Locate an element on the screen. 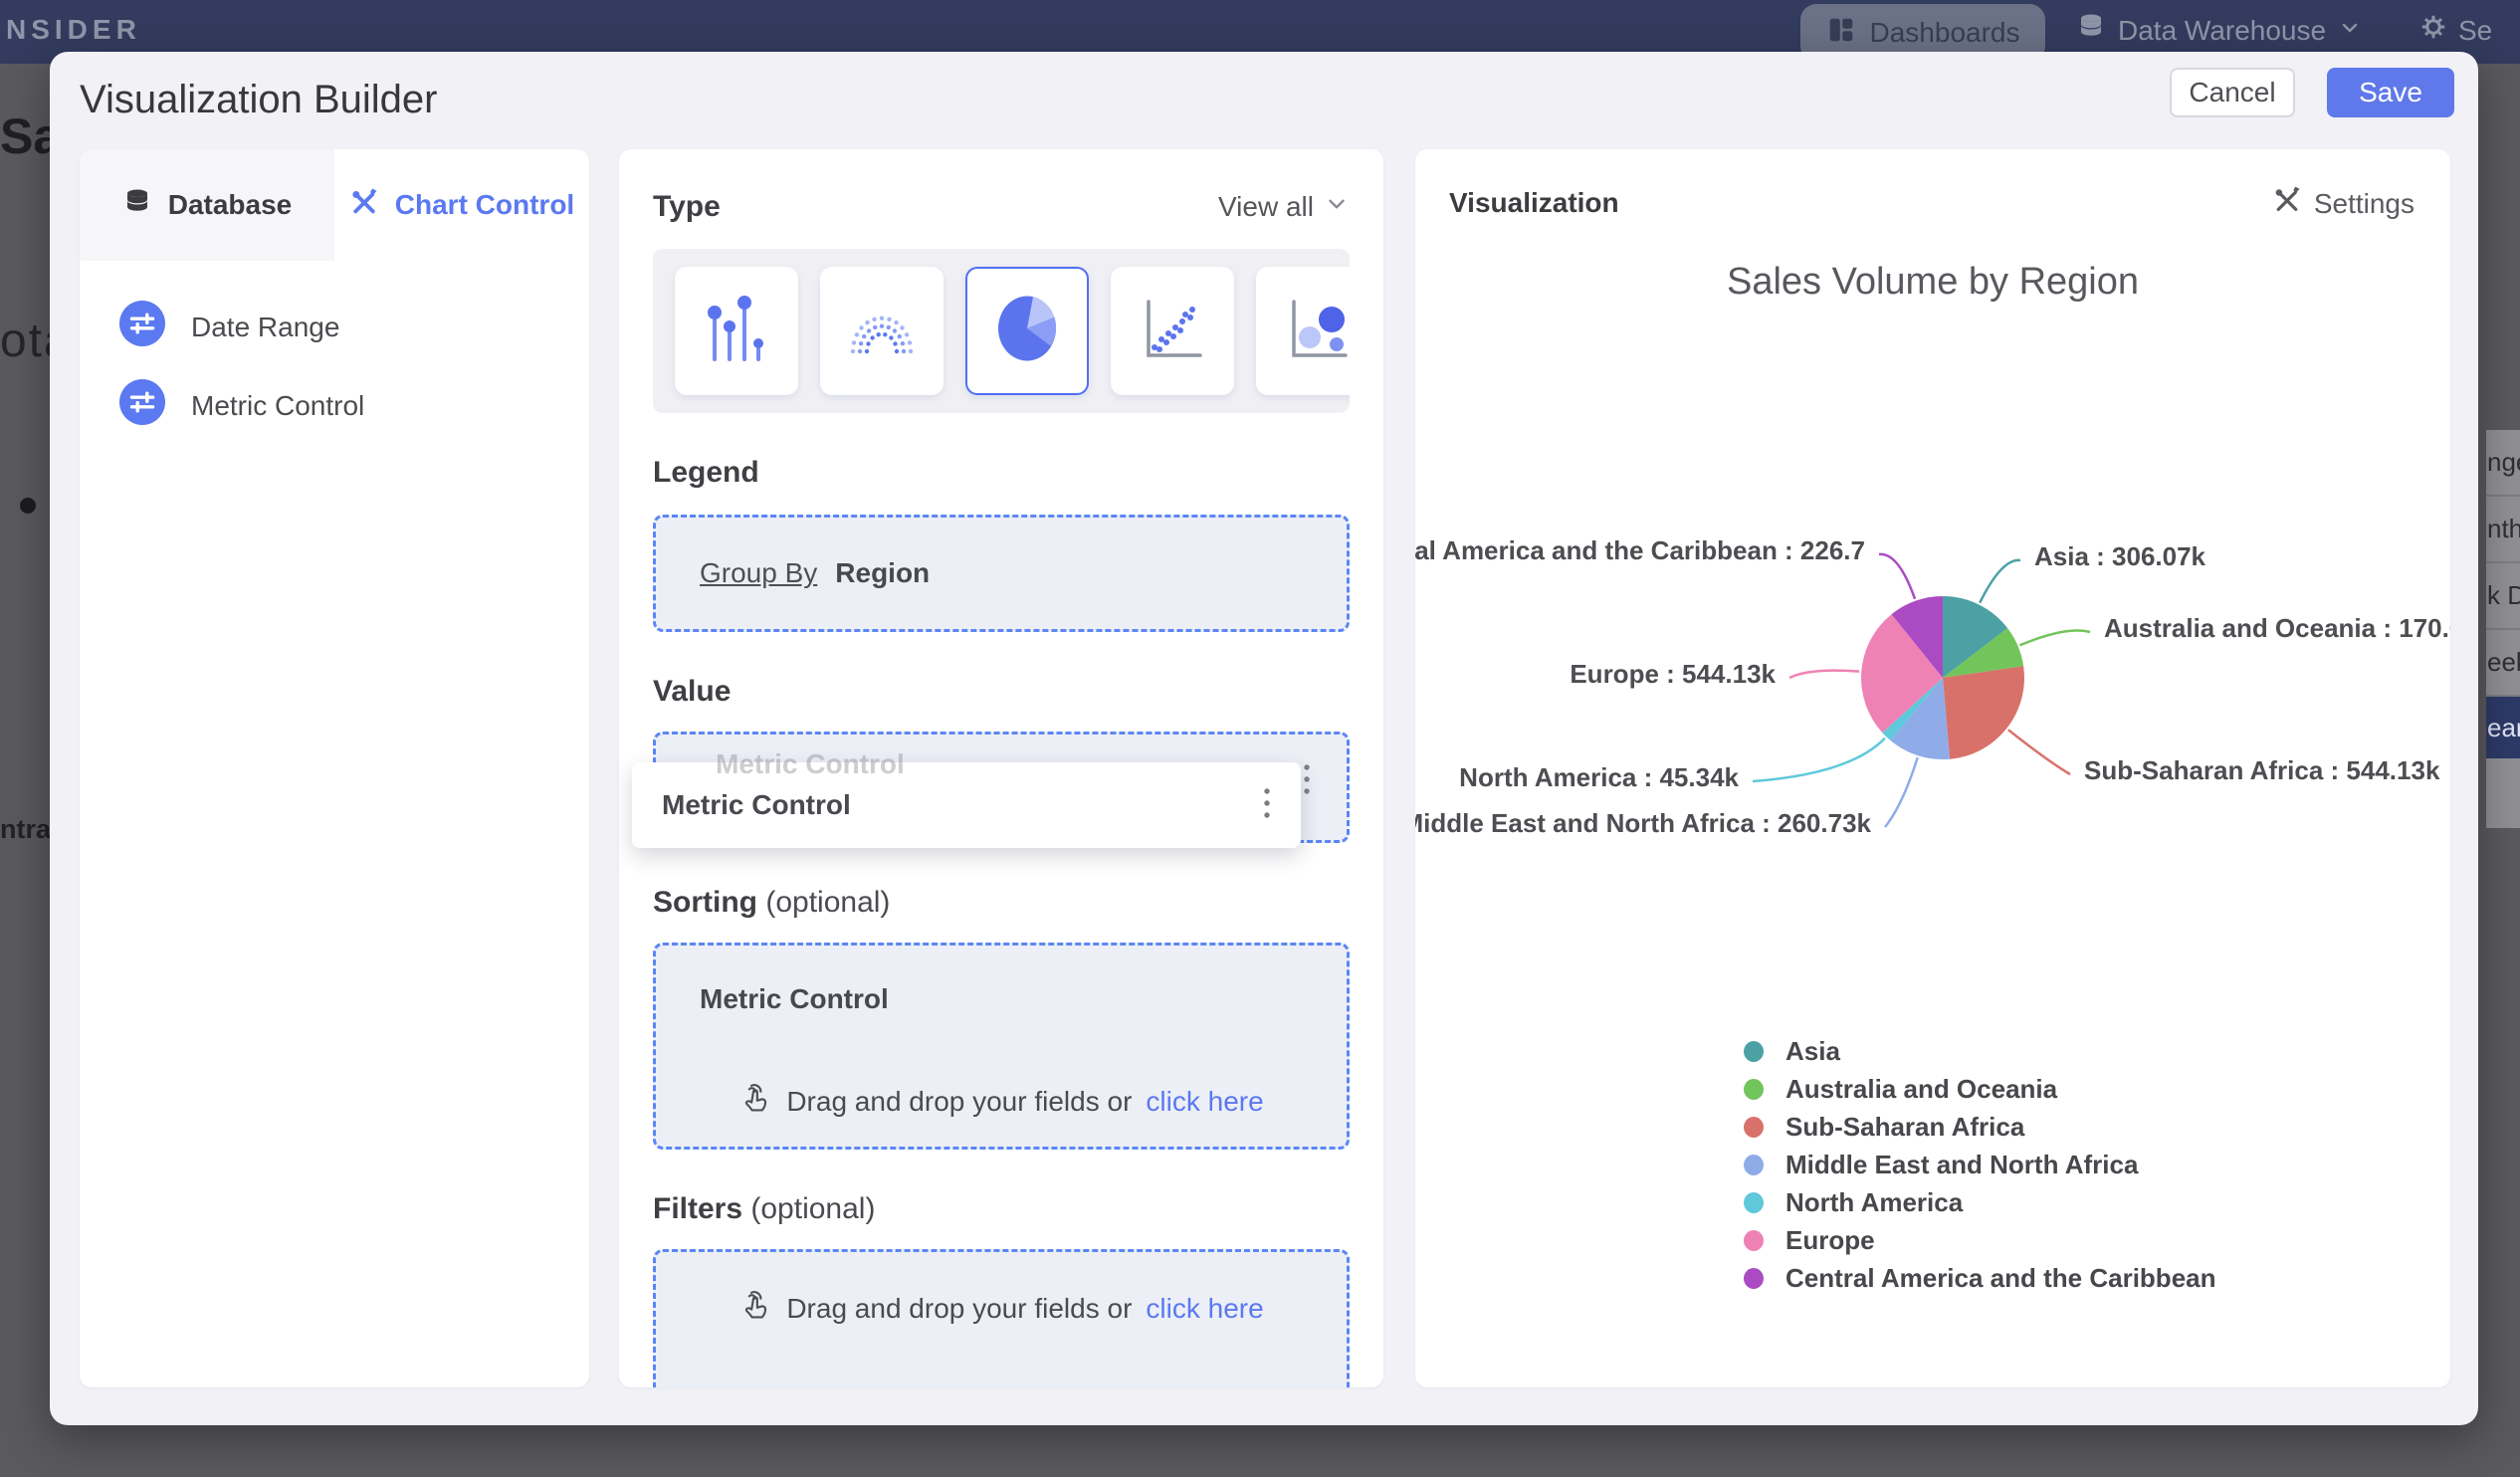 Image resolution: width=2520 pixels, height=1477 pixels. bubble-chart-icon is located at coordinates (1317, 331).